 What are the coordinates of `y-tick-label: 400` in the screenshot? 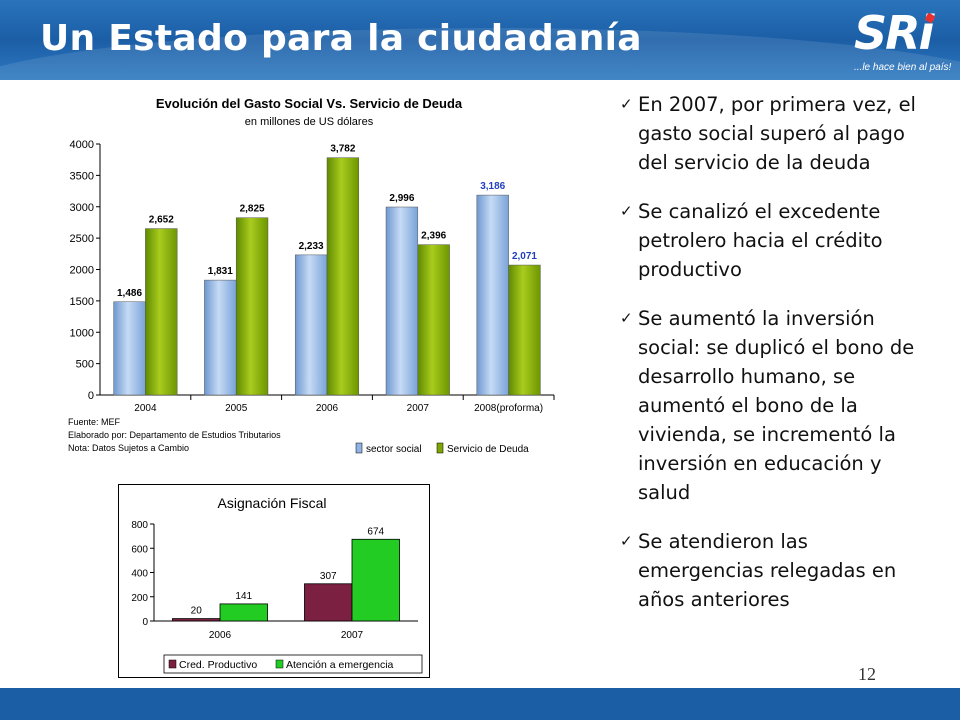 It's located at (139, 574).